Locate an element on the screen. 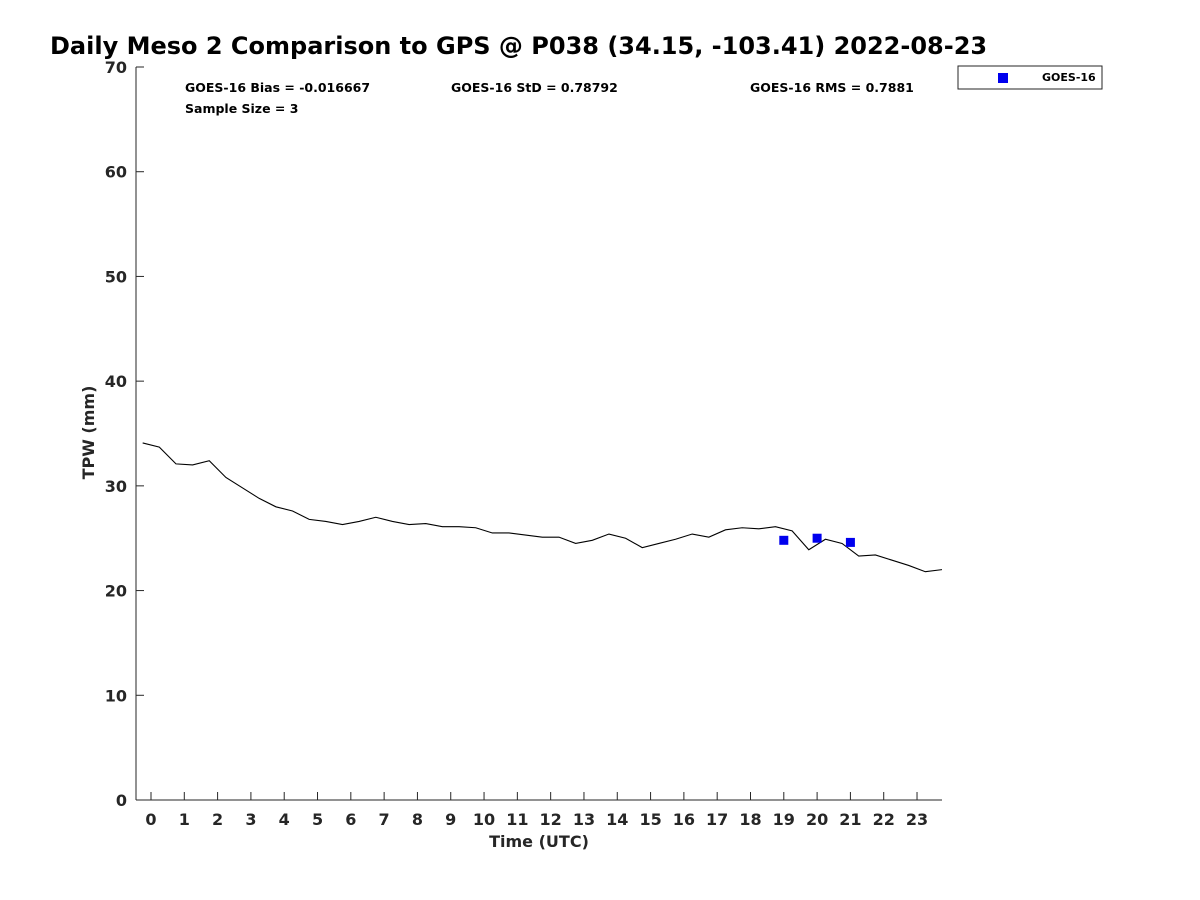 This screenshot has height=900, width=1200. x-tick-label: 4 is located at coordinates (284, 819).